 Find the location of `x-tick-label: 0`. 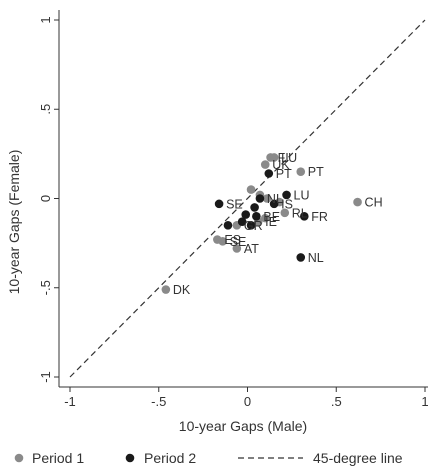

x-tick-label: 0 is located at coordinates (247, 401).